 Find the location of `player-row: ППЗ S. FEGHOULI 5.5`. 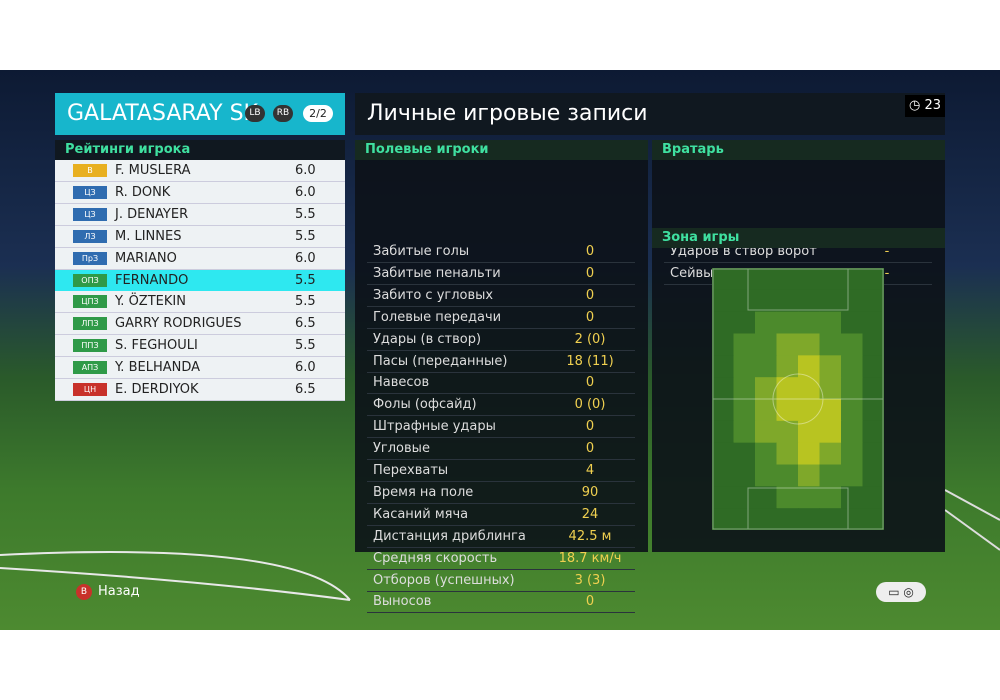

player-row: ППЗ S. FEGHOULI 5.5 is located at coordinates (200, 346).